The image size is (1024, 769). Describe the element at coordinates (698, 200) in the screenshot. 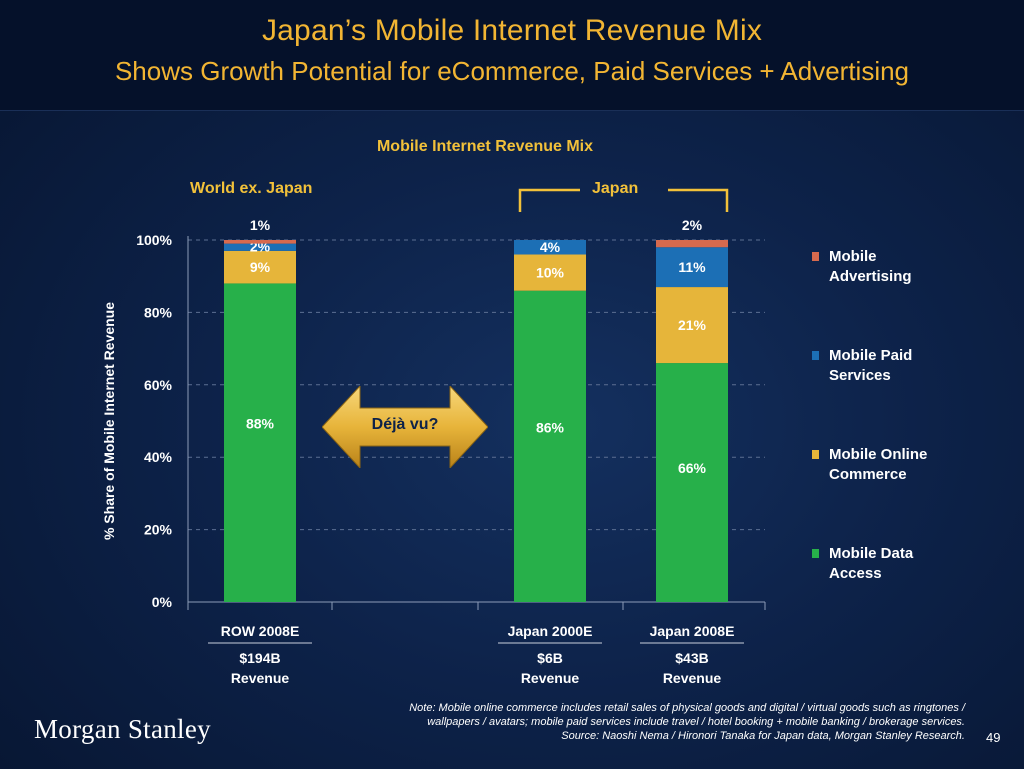

I see `japan-bracket-right` at that location.